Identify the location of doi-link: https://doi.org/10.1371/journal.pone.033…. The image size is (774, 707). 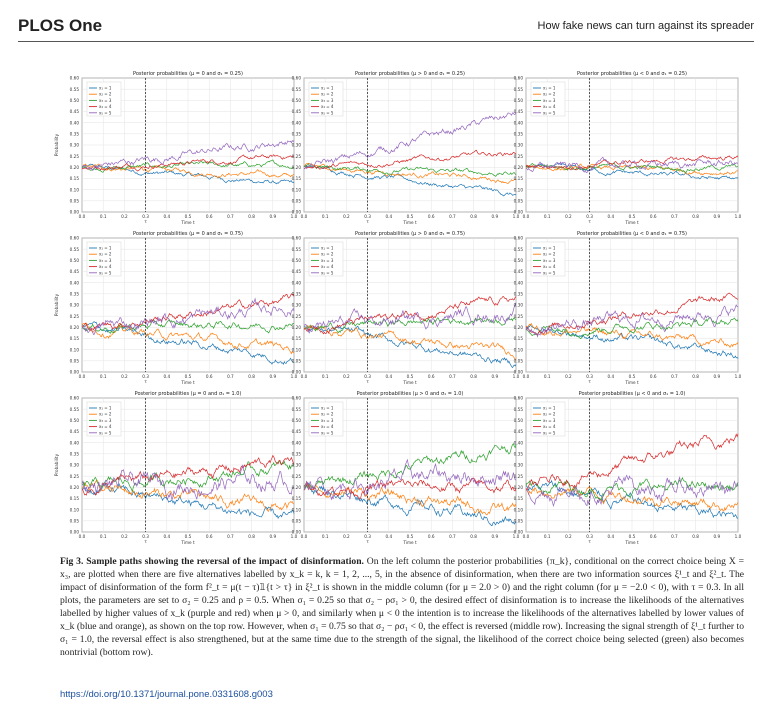
(166, 694).